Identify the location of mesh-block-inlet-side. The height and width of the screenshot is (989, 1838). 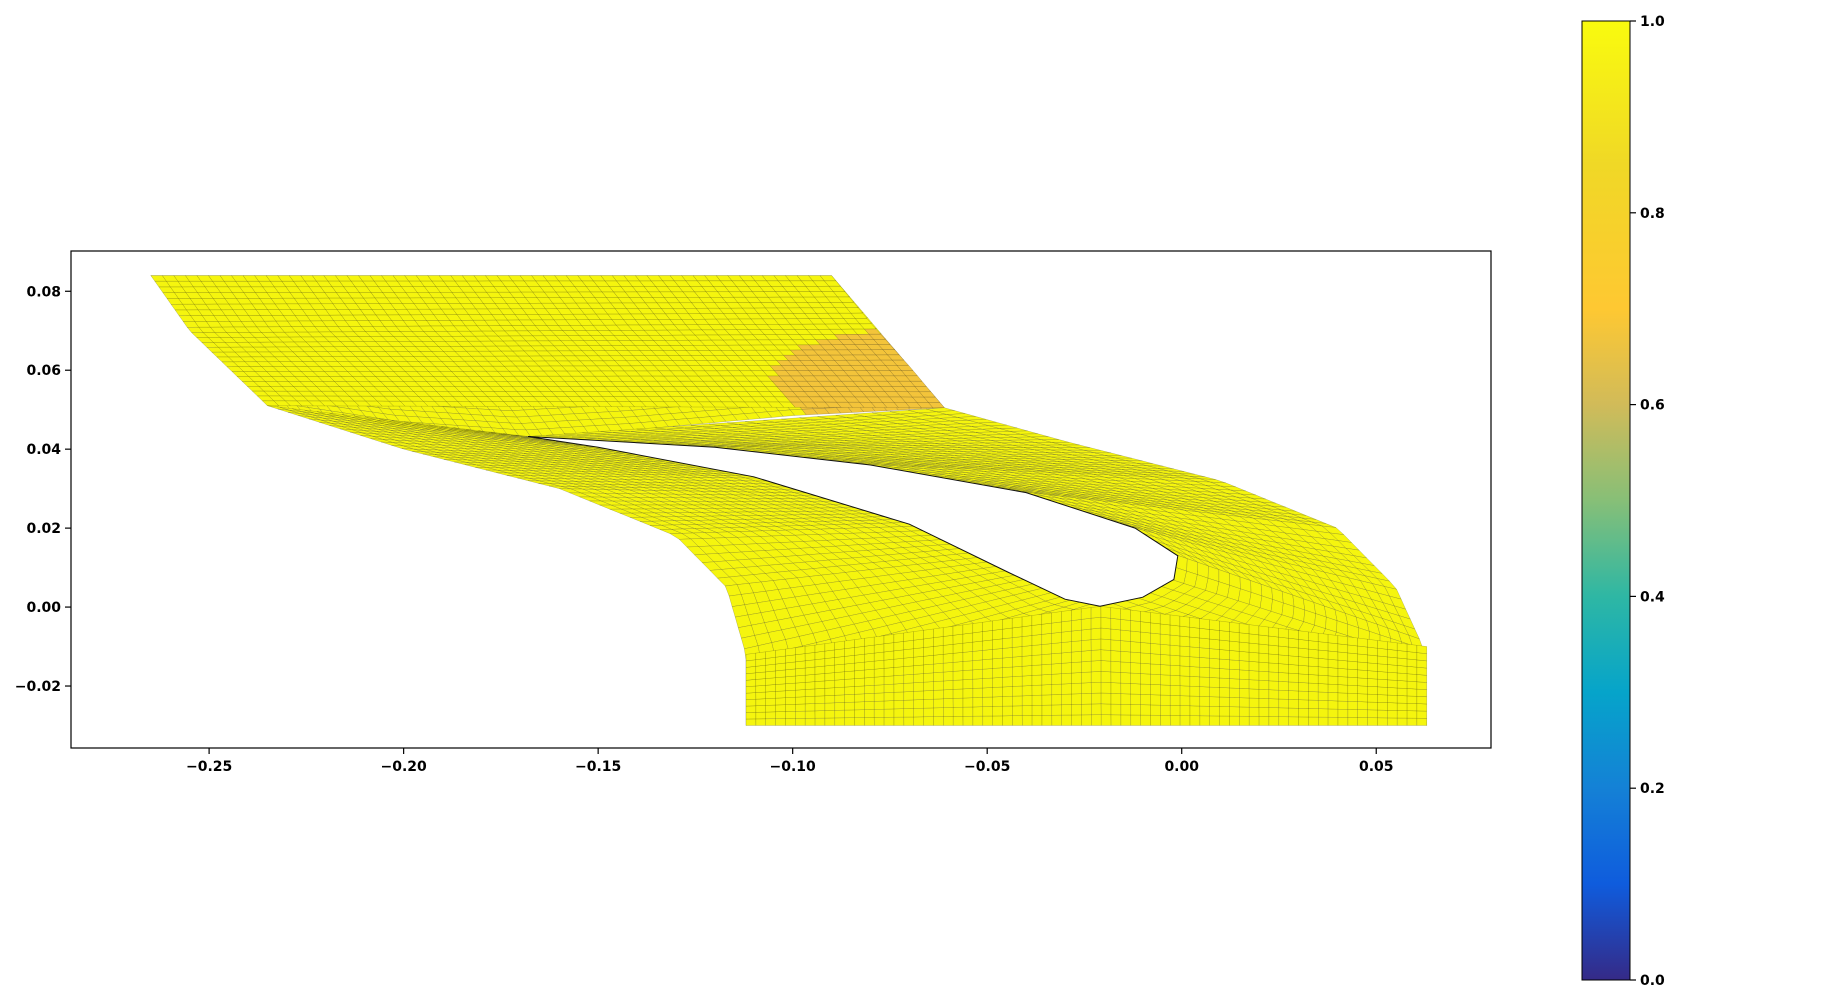
(547, 341).